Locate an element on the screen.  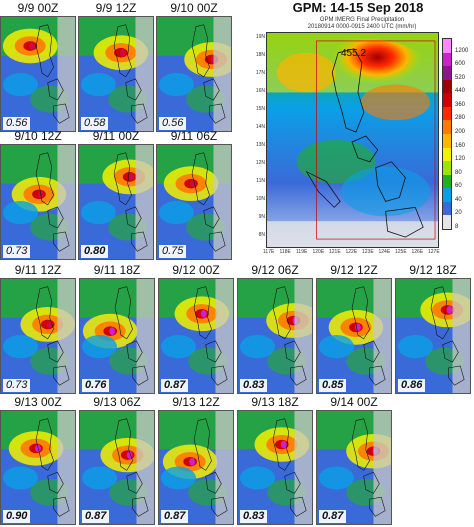
forecast-map: 0.80 is located at coordinates (116, 202).